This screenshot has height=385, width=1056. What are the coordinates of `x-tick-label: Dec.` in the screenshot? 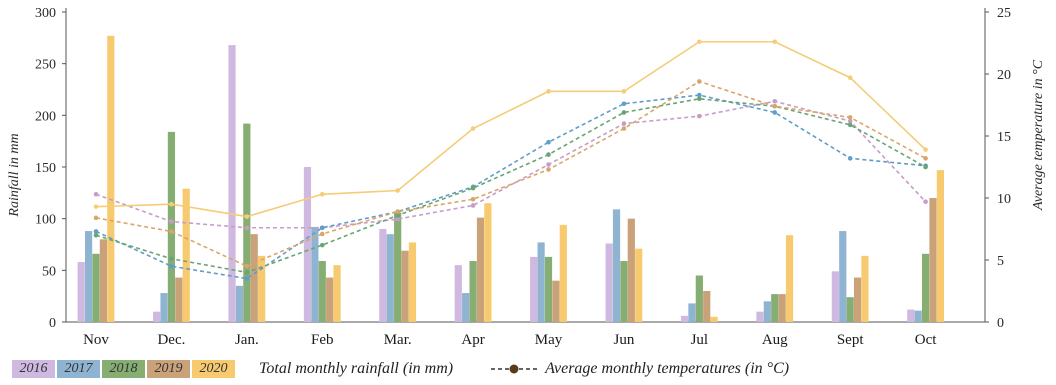 It's located at (171, 340).